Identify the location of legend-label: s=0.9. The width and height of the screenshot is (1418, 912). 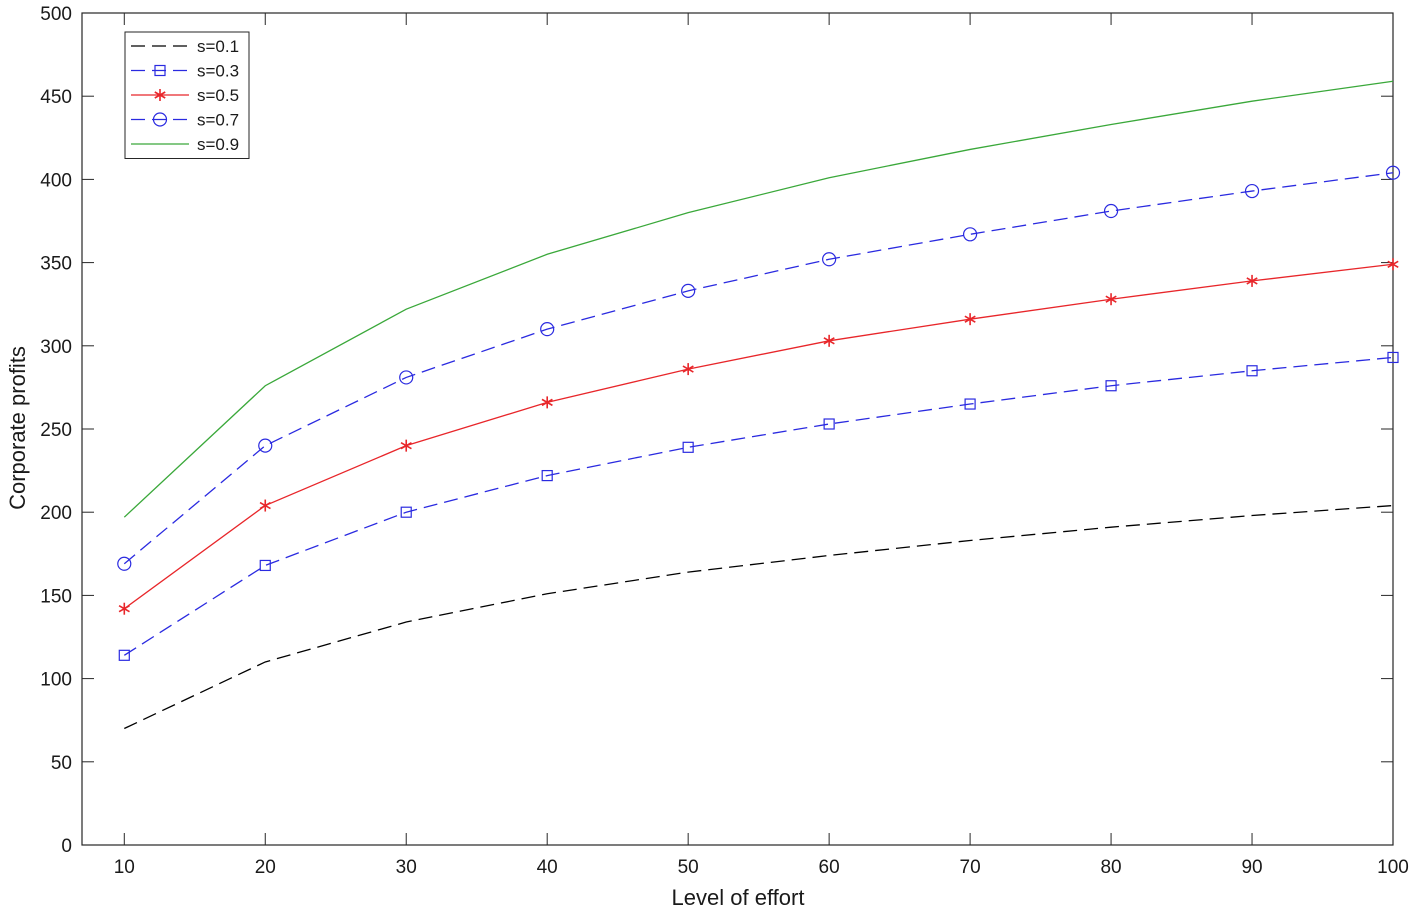
(218, 144).